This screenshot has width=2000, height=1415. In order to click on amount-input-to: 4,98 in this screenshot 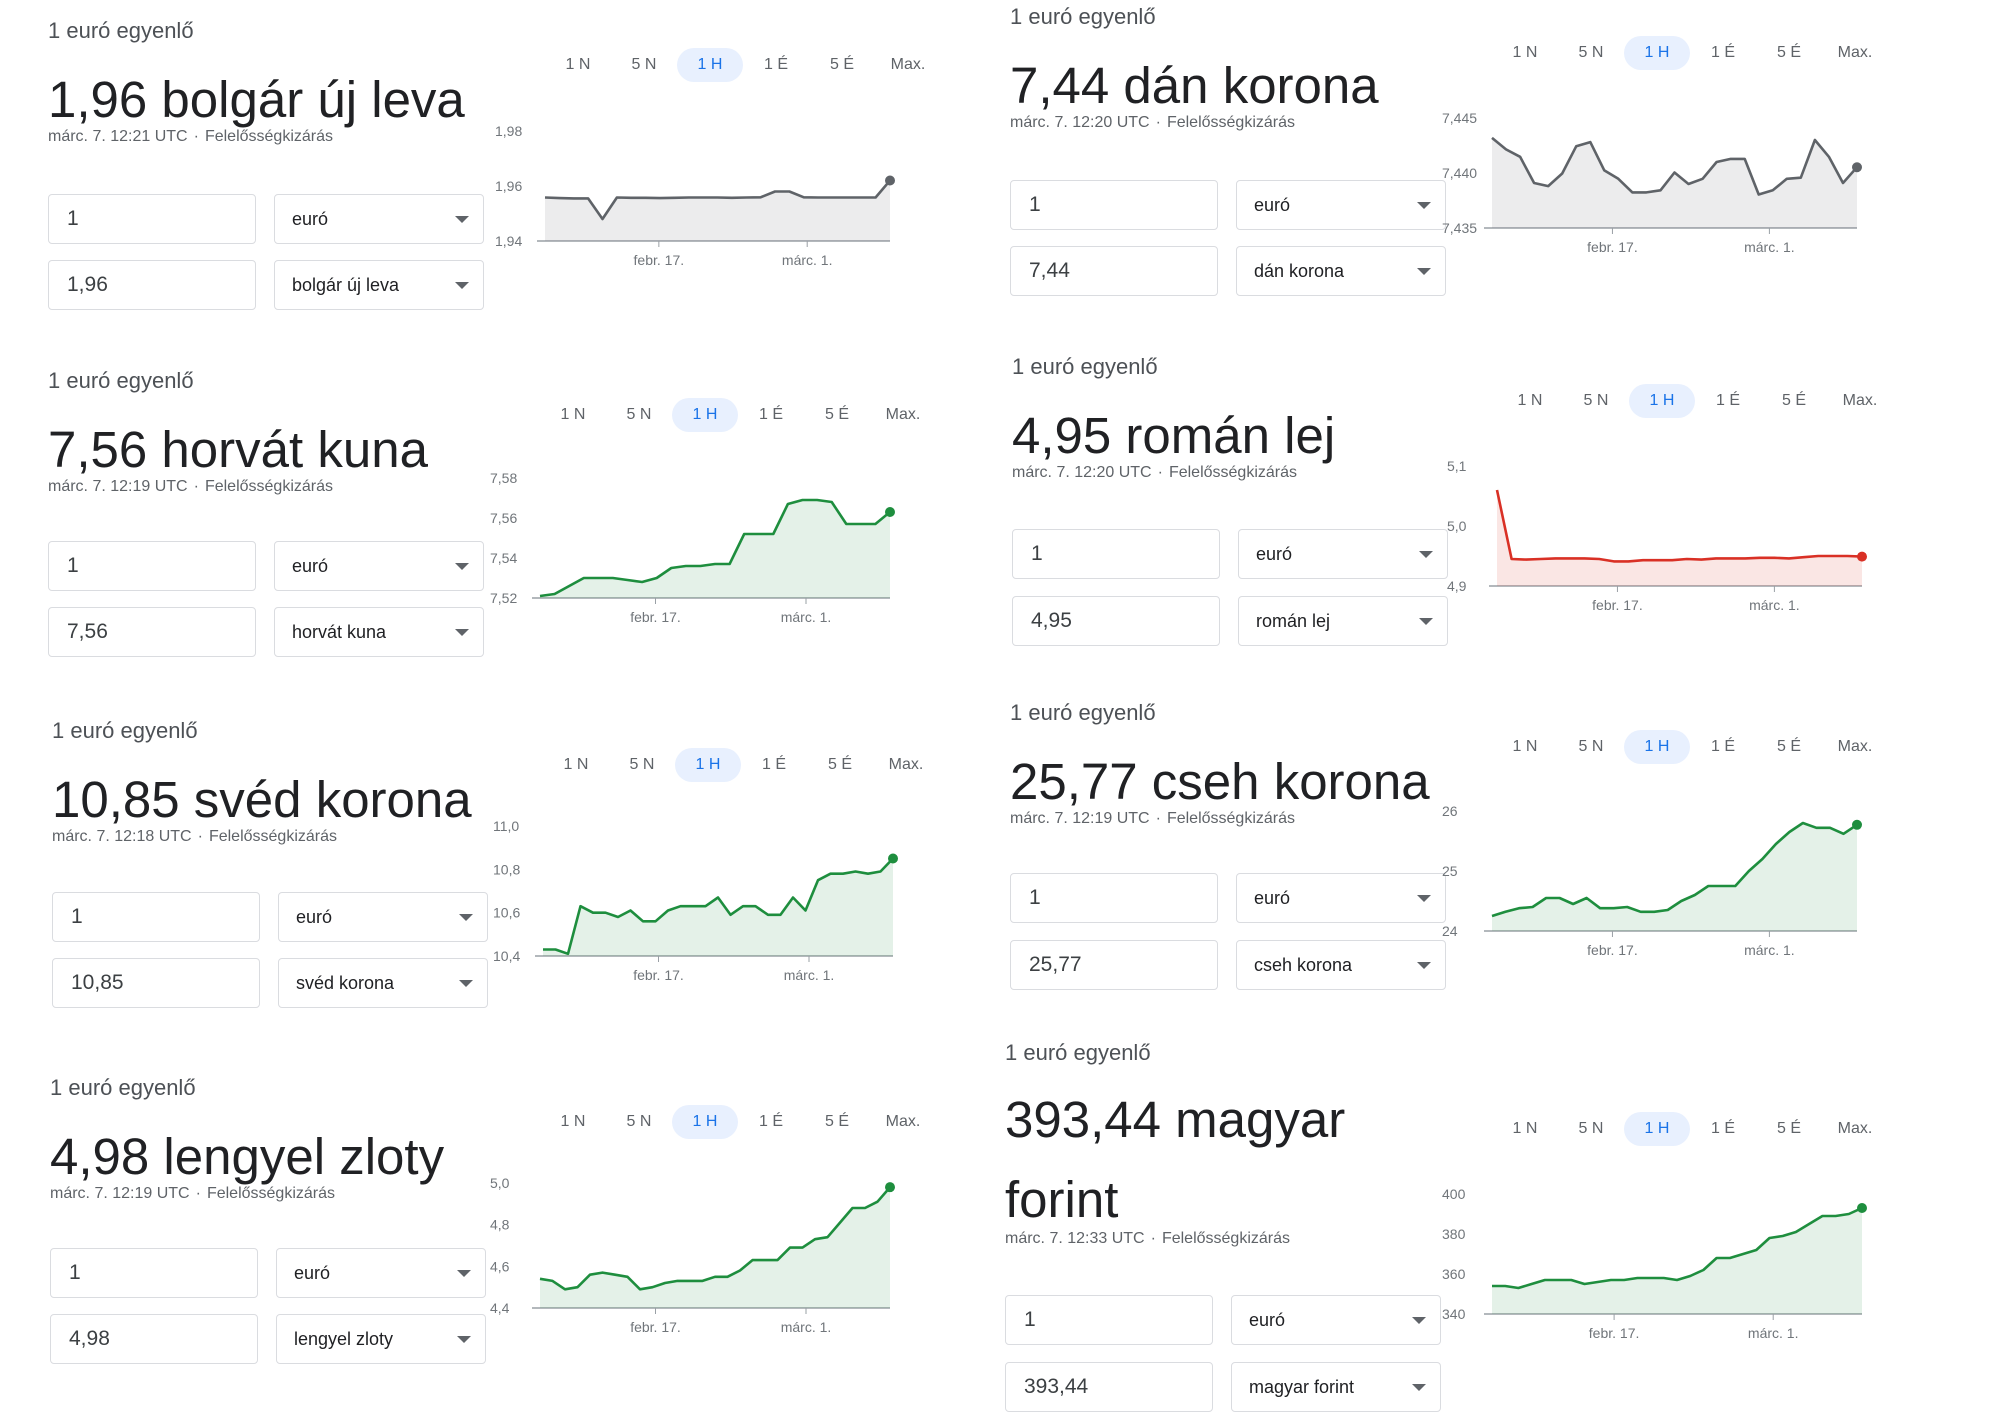, I will do `click(154, 1339)`.